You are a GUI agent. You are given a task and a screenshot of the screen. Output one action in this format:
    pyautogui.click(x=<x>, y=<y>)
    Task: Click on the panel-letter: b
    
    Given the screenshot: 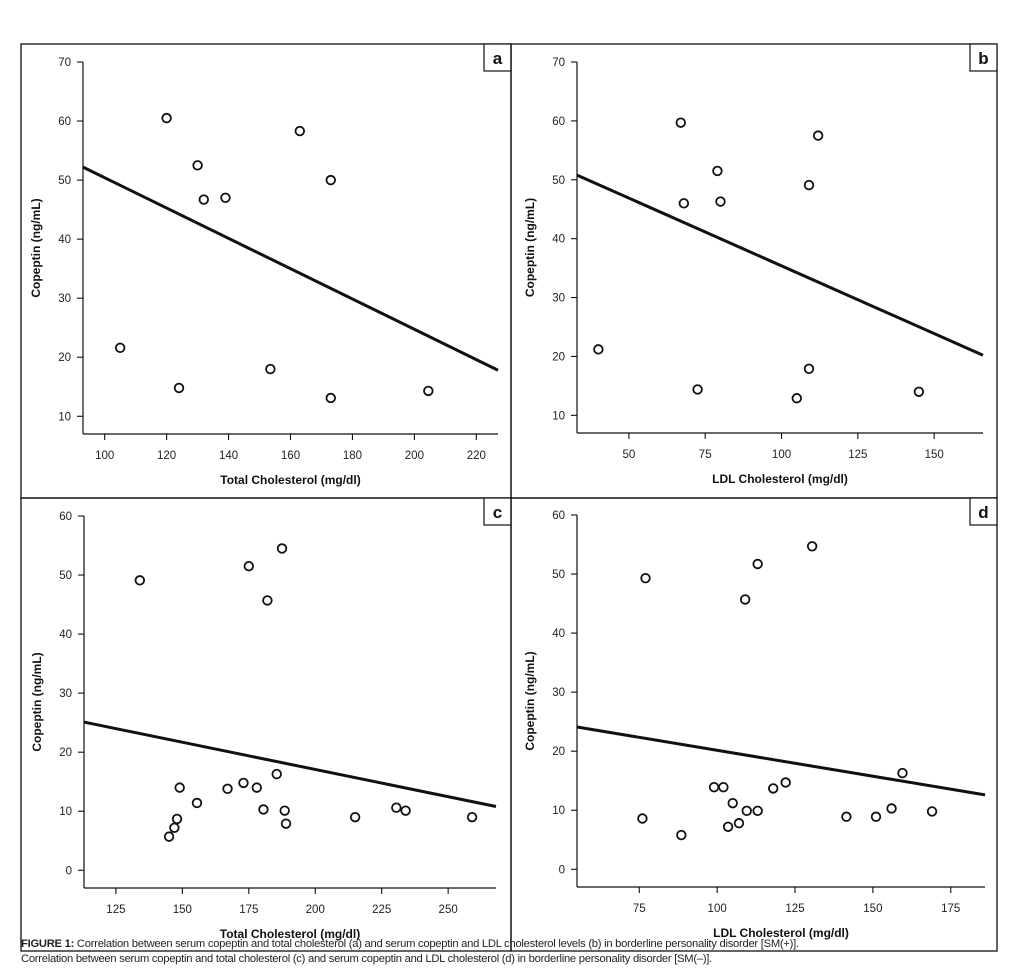 What is the action you would take?
    pyautogui.click(x=983, y=58)
    